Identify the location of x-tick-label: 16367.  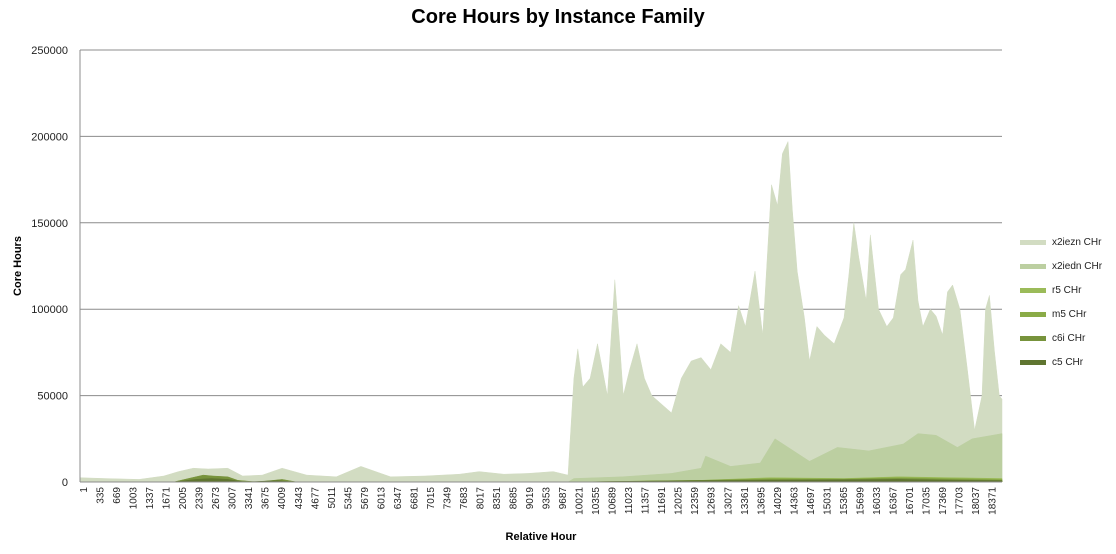
(893, 501).